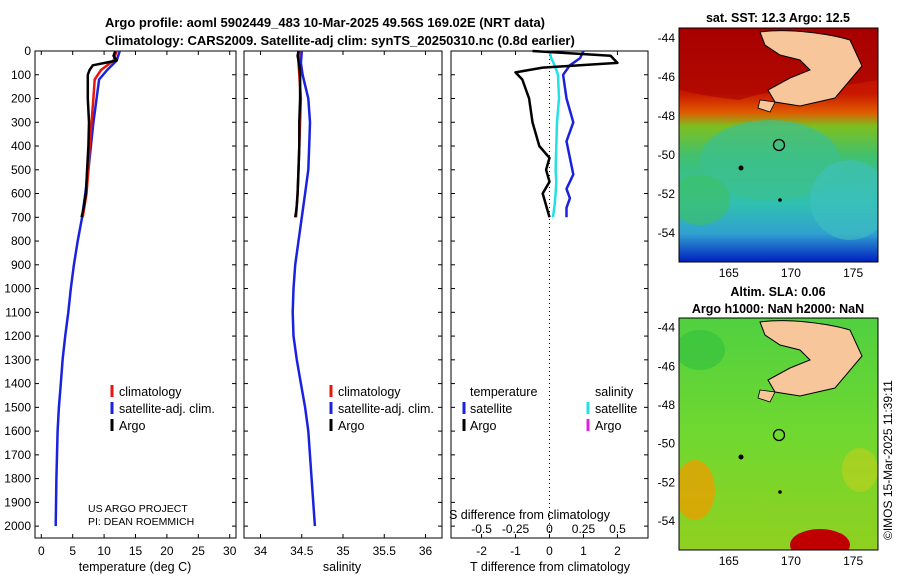 The image size is (900, 580). I want to click on sla-map-lat-tick-label: -46, so click(667, 366).